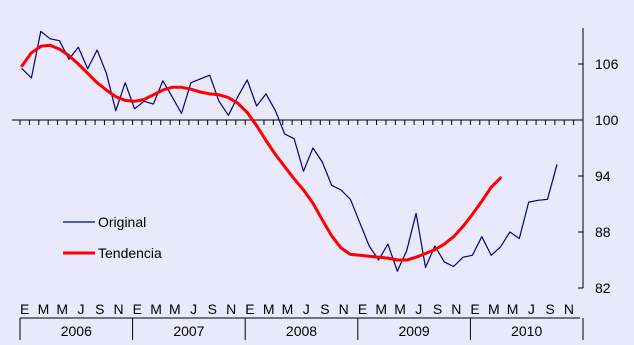 This screenshot has height=345, width=634. What do you see at coordinates (414, 331) in the screenshot?
I see `year-label: 2009` at bounding box center [414, 331].